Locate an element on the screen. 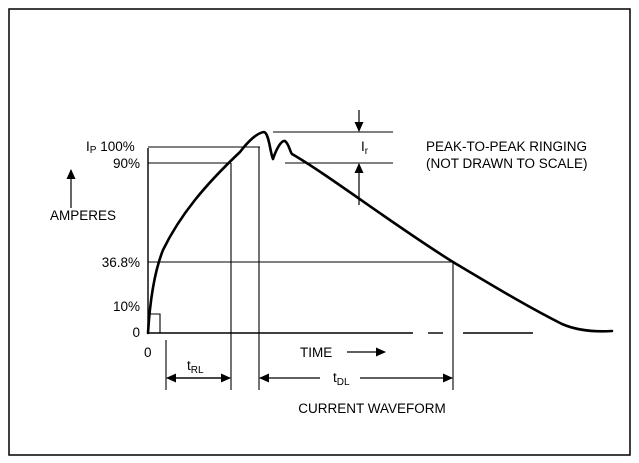  ir-label: Ir is located at coordinates (365, 148).